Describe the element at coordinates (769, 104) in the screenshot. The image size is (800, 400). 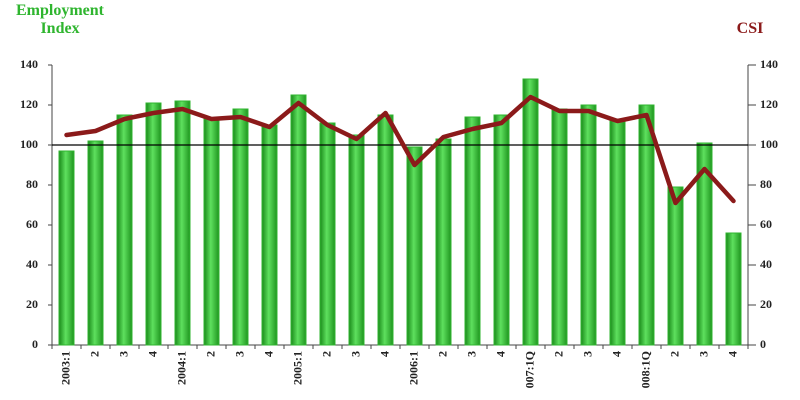
I see `y2-tick-label: 120` at that location.